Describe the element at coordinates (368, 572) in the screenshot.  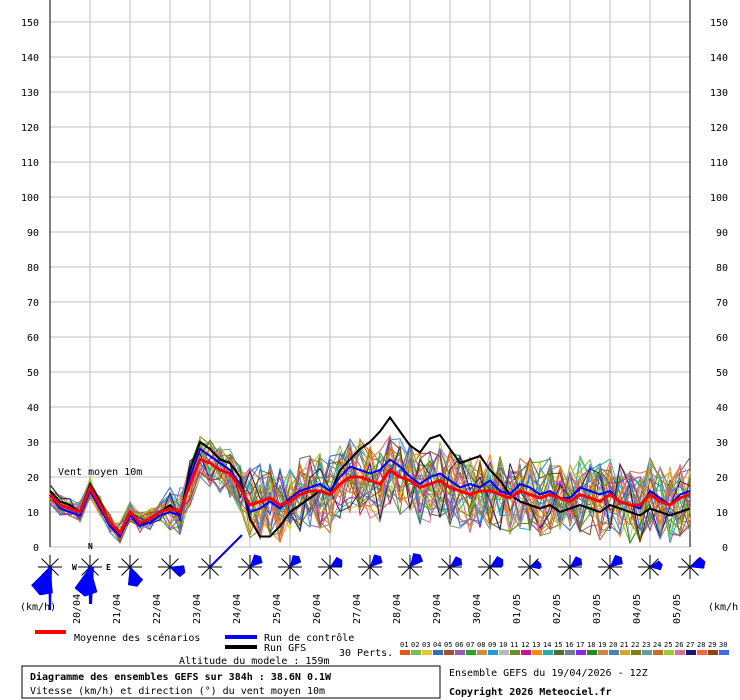
I see `wind-roses` at that location.